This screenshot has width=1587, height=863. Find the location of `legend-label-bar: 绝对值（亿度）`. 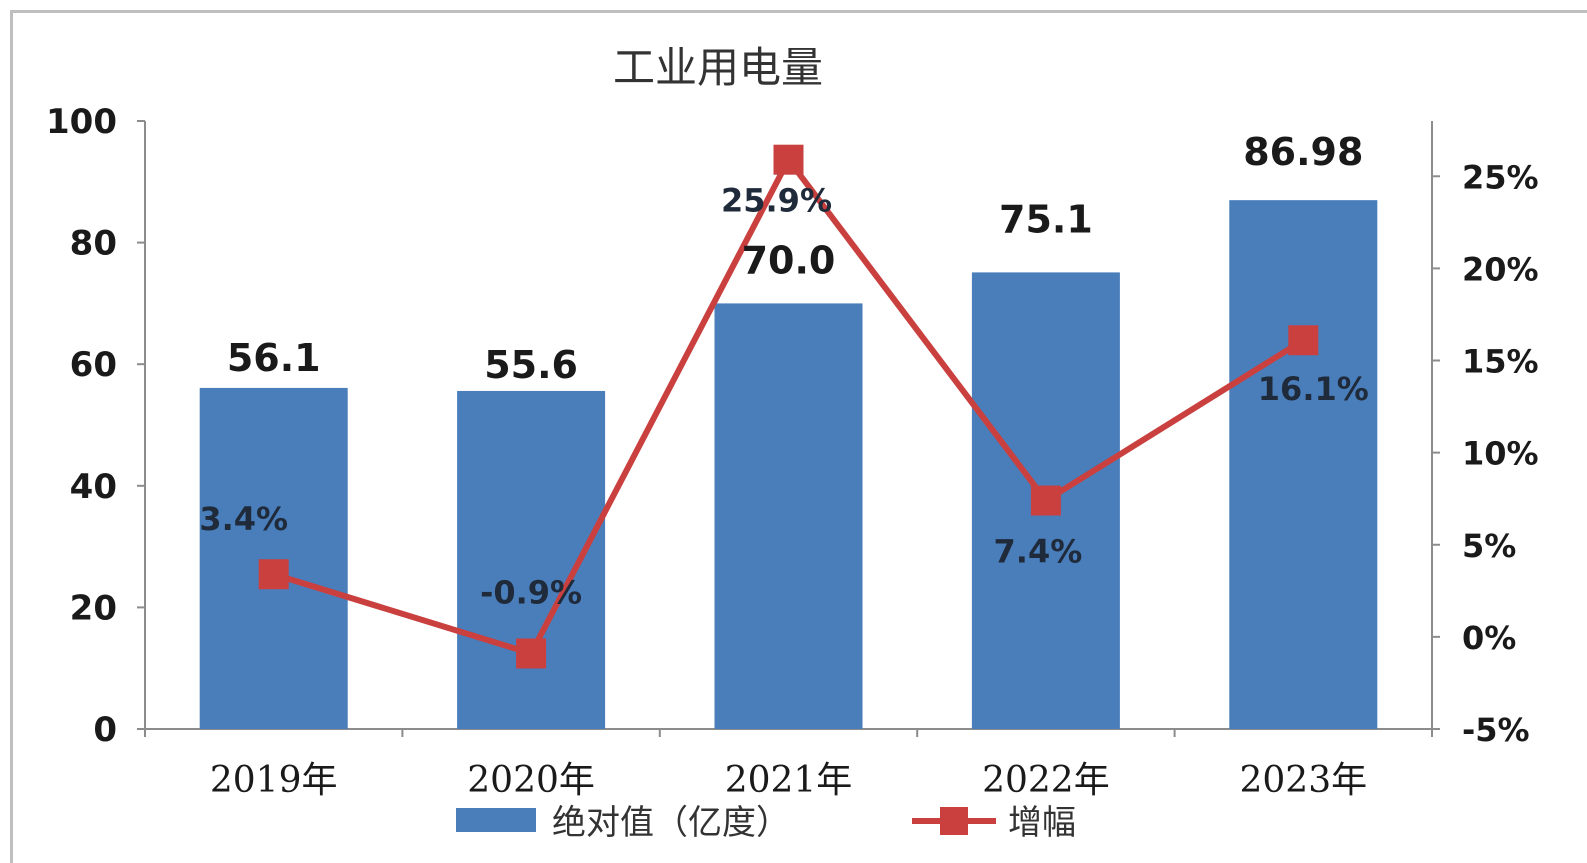

legend-label-bar: 绝对值（亿度） is located at coordinates (671, 823).